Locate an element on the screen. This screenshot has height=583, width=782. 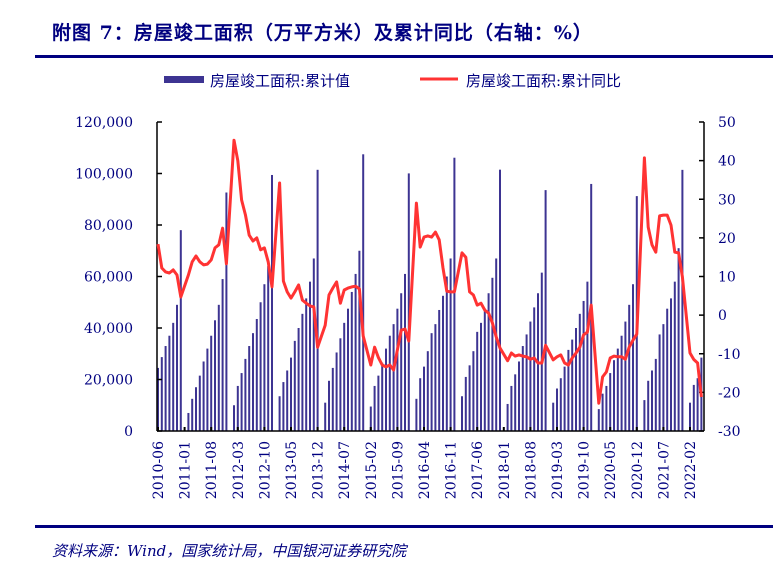
x-tick-label: 2018-01 is located at coordinates (505, 470).